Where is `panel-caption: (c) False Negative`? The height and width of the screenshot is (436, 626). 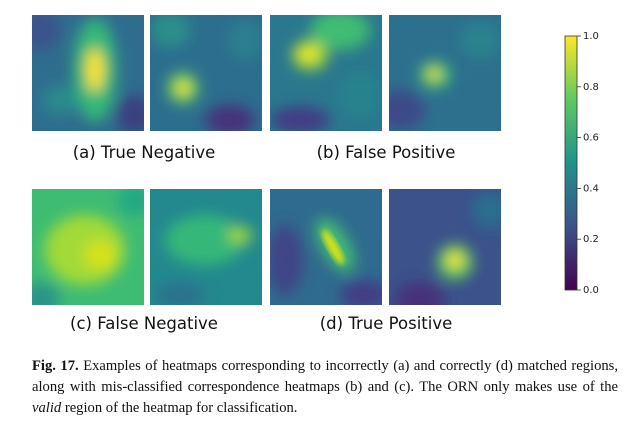
panel-caption: (c) False Negative is located at coordinates (144, 323).